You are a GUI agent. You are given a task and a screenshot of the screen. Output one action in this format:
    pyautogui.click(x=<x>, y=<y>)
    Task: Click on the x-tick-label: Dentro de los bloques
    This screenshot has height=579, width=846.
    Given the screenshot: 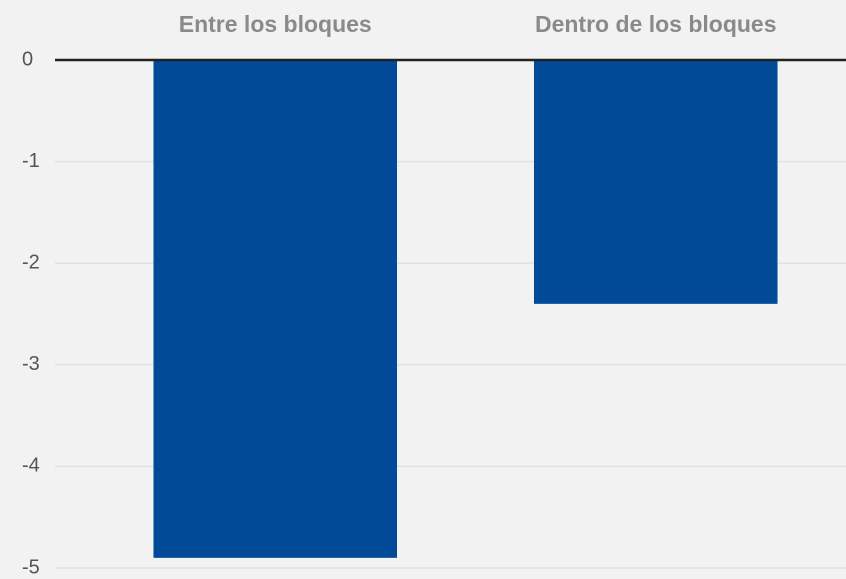 What is the action you would take?
    pyautogui.click(x=656, y=24)
    